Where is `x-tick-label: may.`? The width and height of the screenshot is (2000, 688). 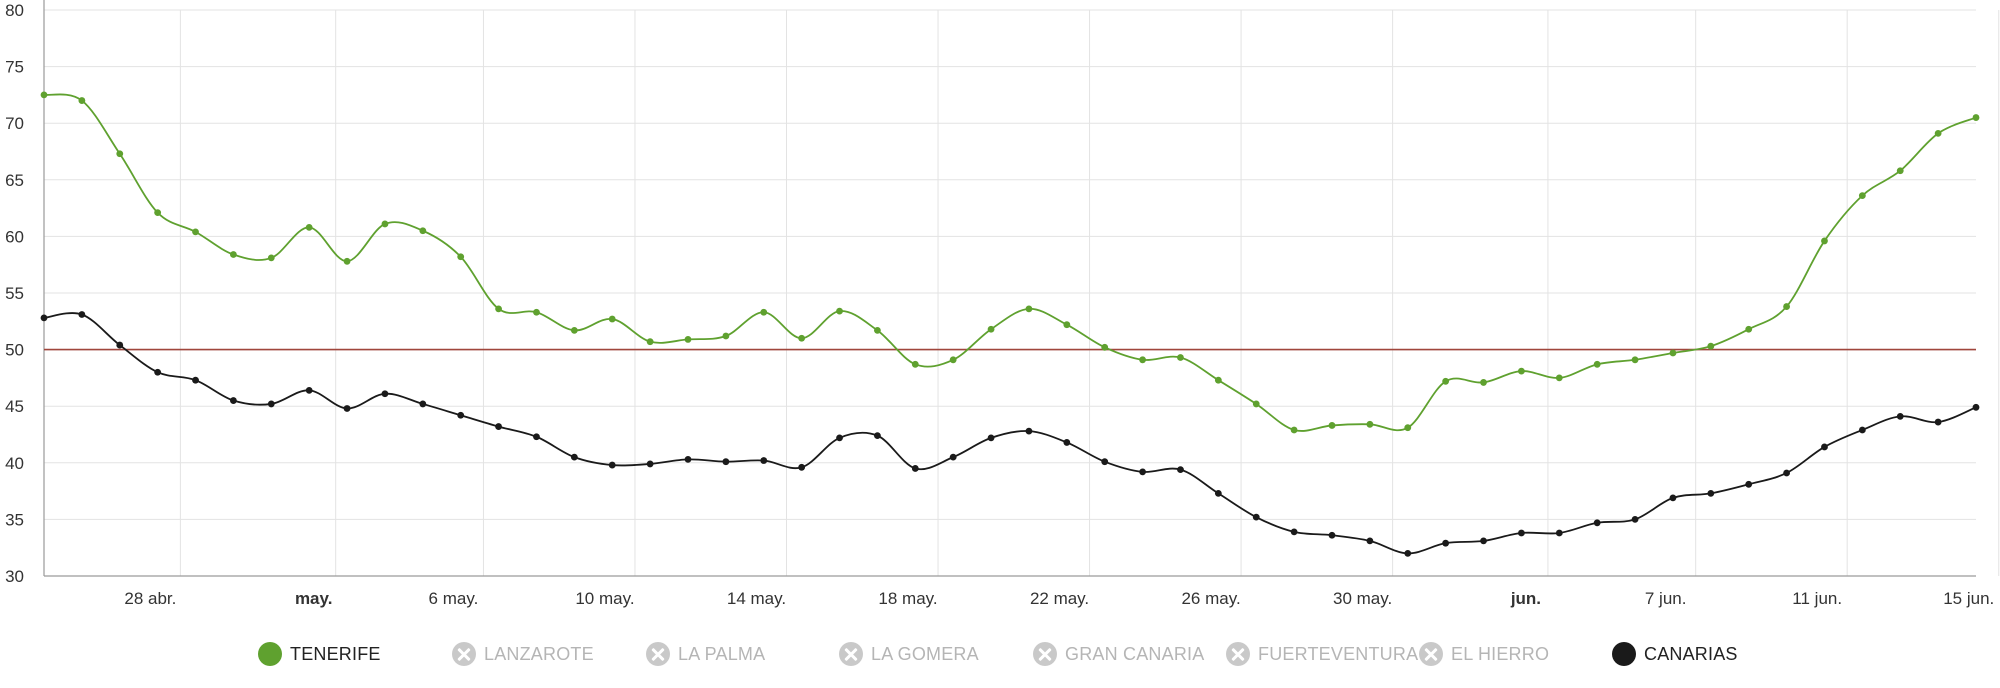
x-tick-label: may. is located at coordinates (314, 598).